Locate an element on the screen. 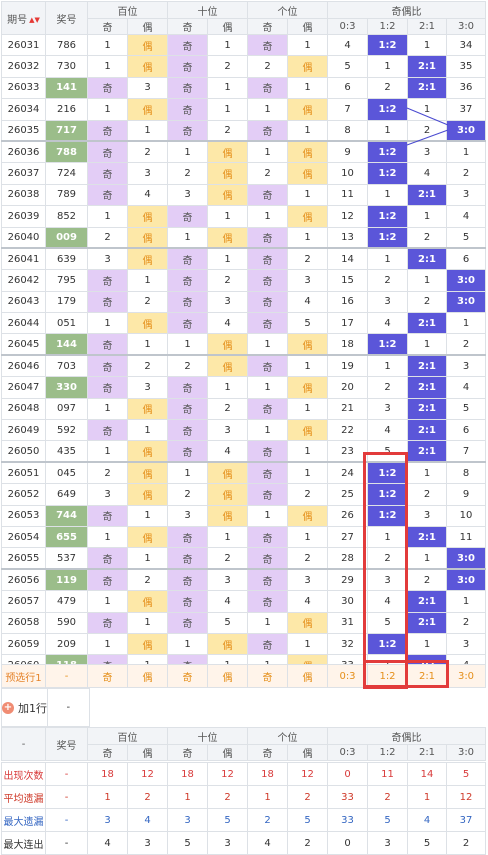 The height and width of the screenshot is (855, 488). sort-arrows-icon: ▲▼ is located at coordinates (34, 19).